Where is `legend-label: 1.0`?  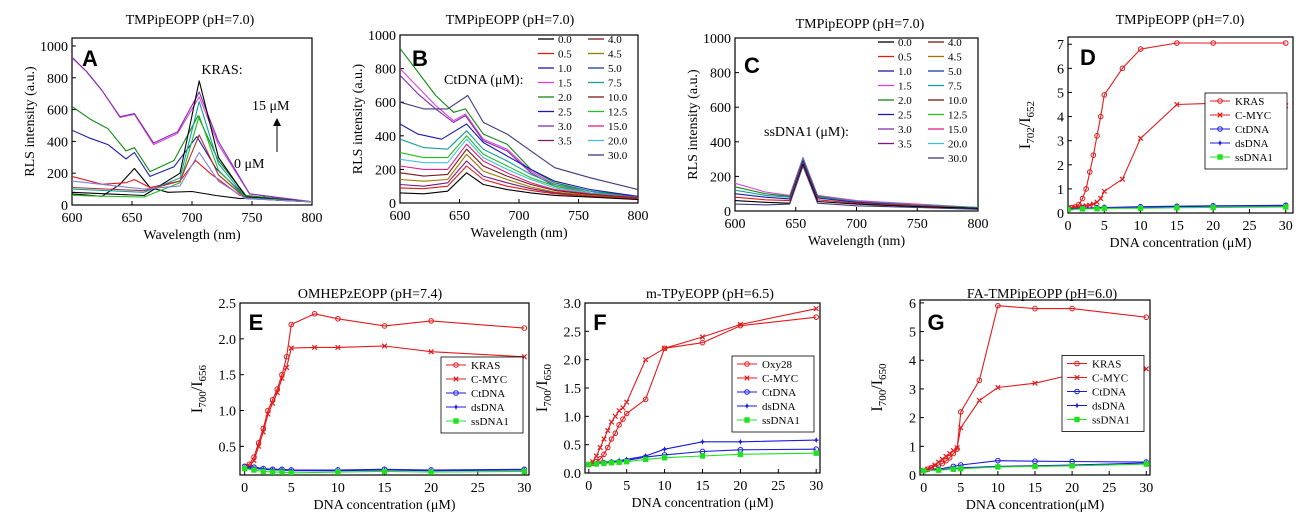 legend-label: 1.0 is located at coordinates (905, 72).